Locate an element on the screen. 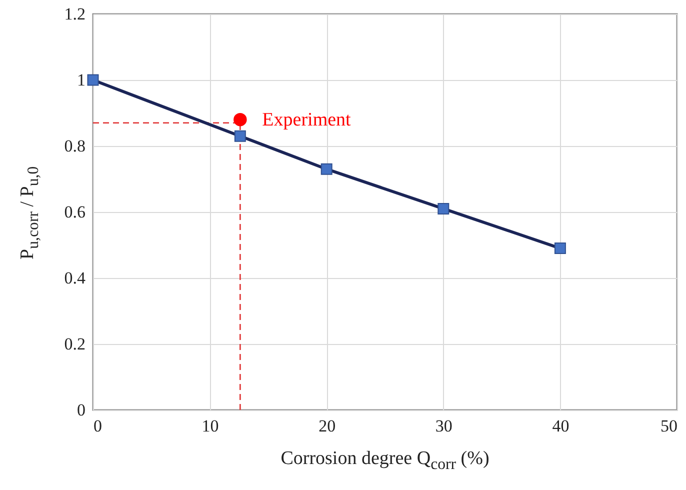  y-tick-label: 1 is located at coordinates (81, 80).